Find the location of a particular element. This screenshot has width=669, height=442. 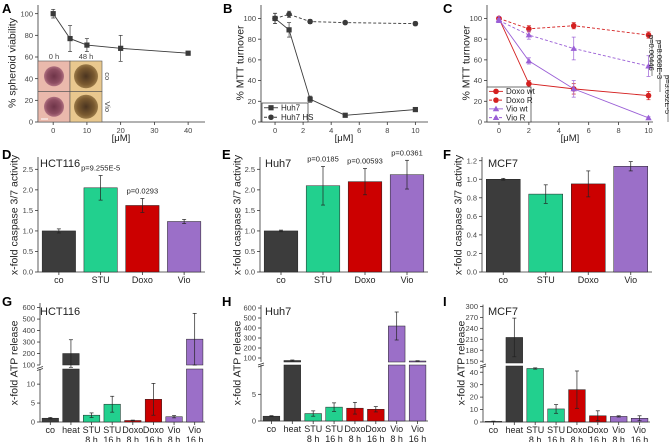

y-tick-label: 40 is located at coordinates (478, 80).